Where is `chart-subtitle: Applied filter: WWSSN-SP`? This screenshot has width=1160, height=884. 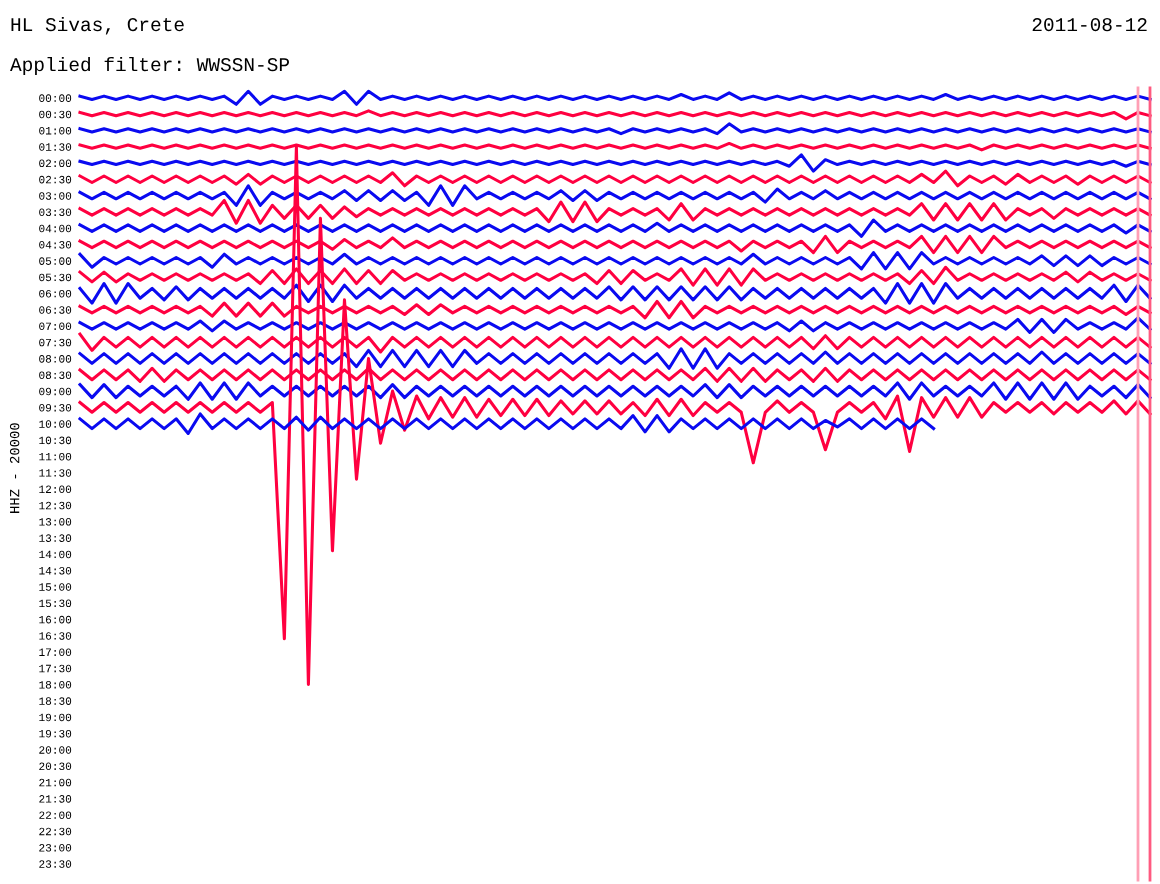 chart-subtitle: Applied filter: WWSSN-SP is located at coordinates (149, 66).